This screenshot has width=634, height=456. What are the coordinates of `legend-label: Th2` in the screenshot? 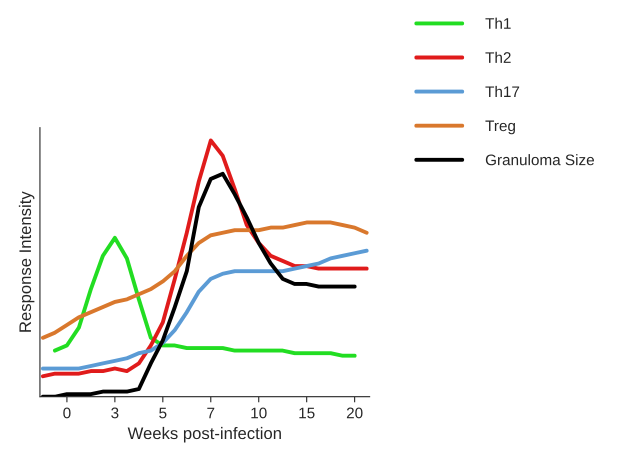 It's located at (498, 57).